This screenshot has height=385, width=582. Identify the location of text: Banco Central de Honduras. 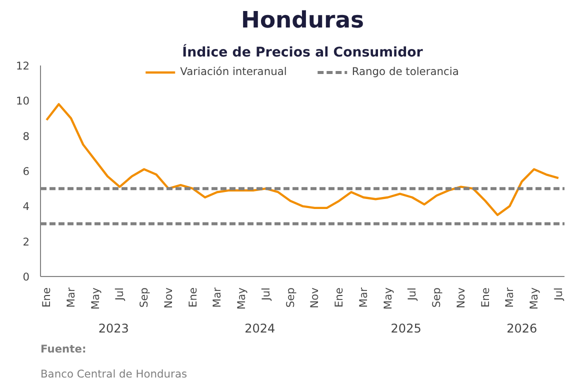
(114, 374).